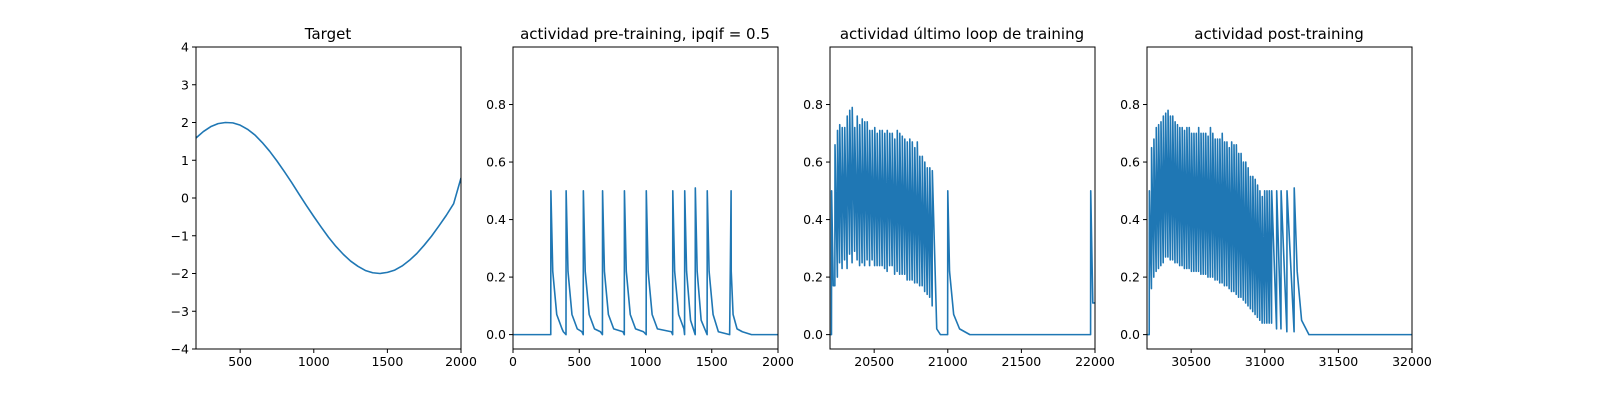  I want to click on x-tick-label: 0, so click(513, 361).